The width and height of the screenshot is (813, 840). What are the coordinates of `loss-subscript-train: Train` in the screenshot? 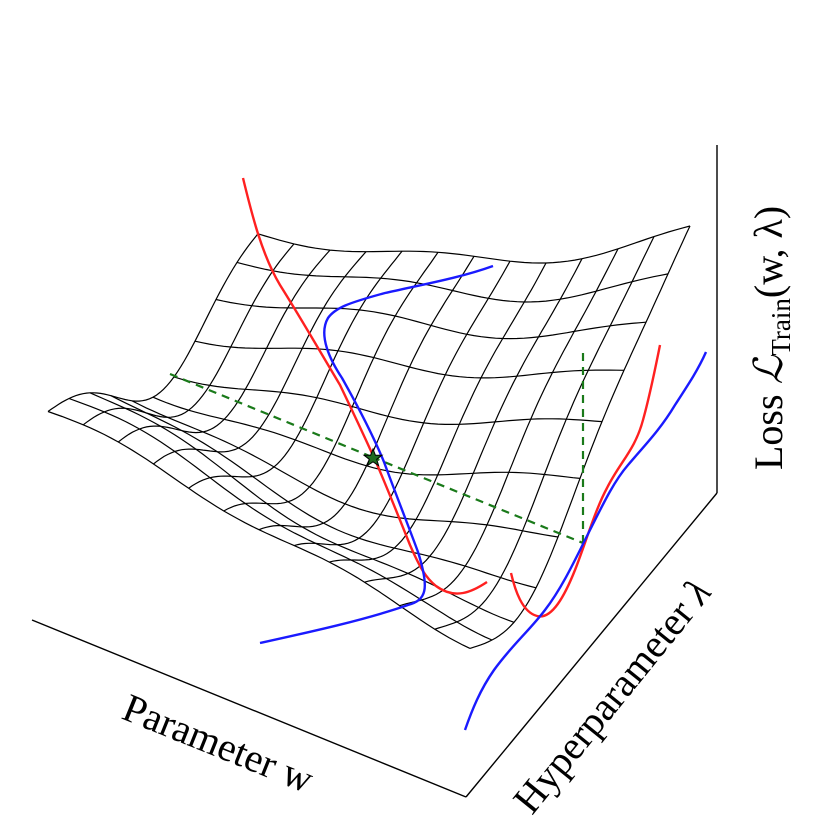 It's located at (781, 327).